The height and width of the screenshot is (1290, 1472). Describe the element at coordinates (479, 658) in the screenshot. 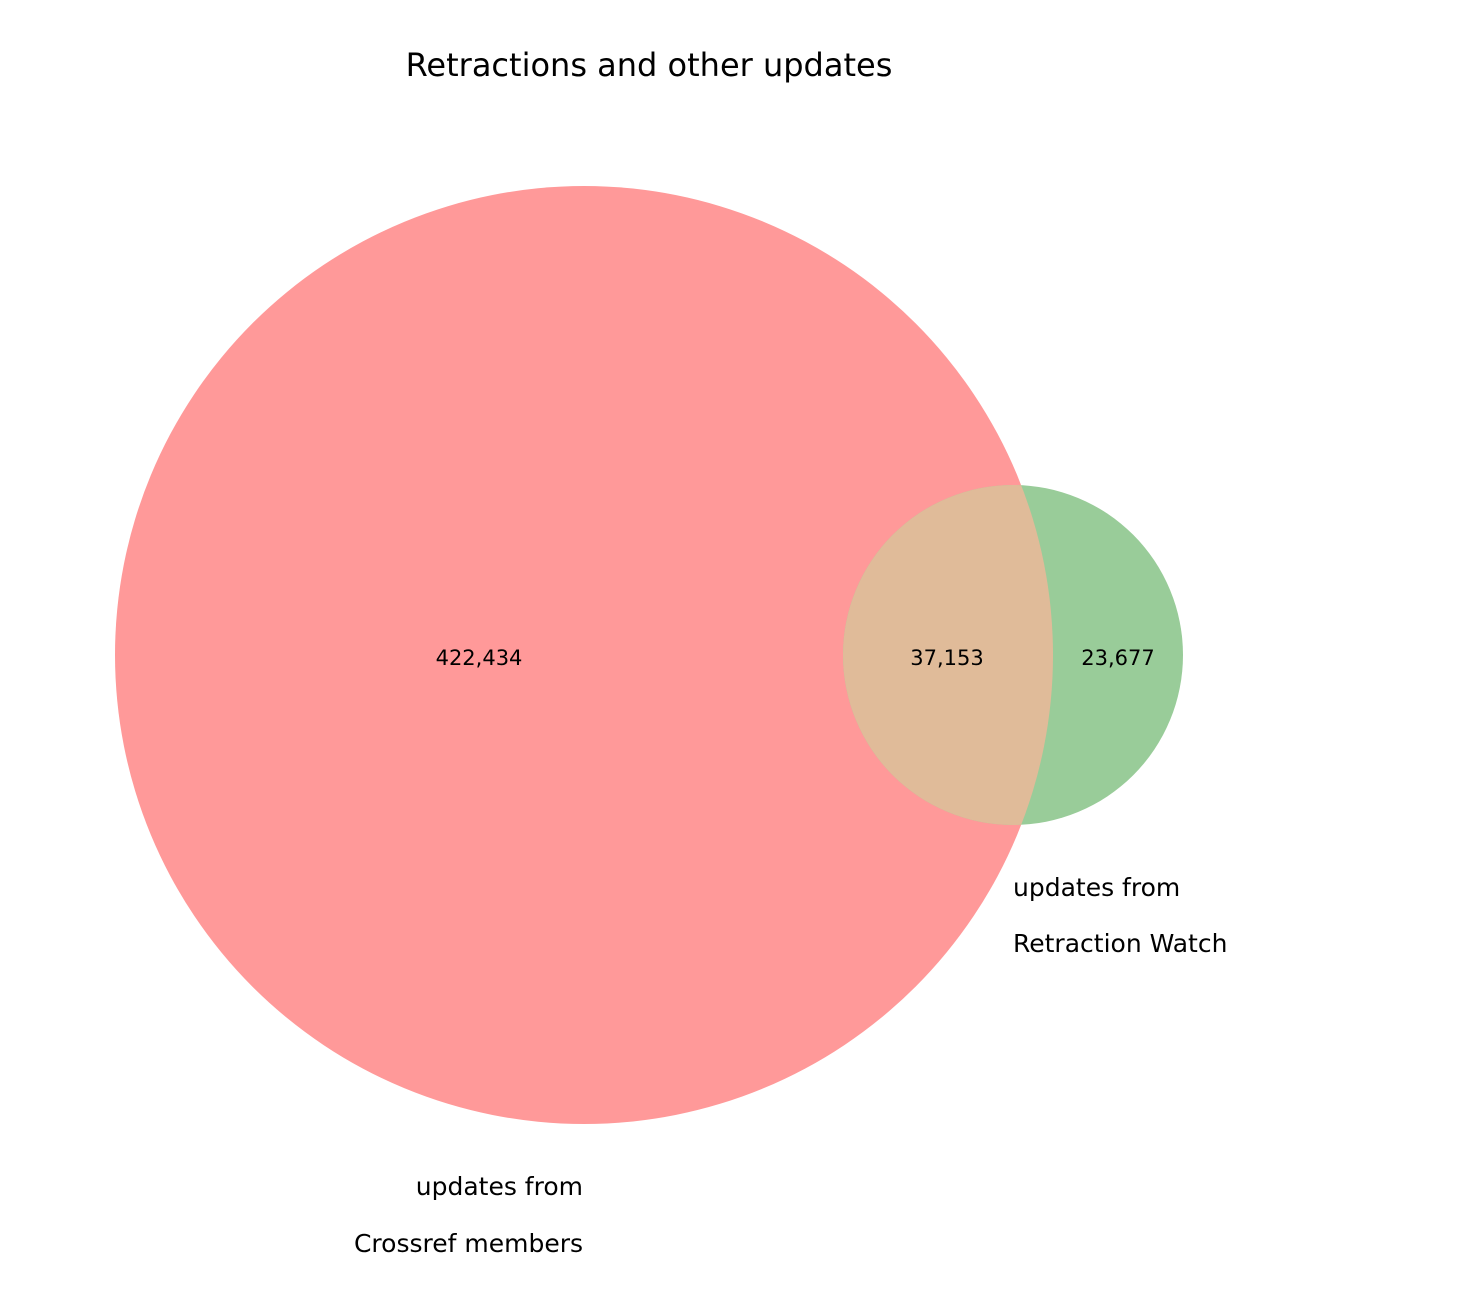

I see `set-a-only-count: 422,434` at that location.